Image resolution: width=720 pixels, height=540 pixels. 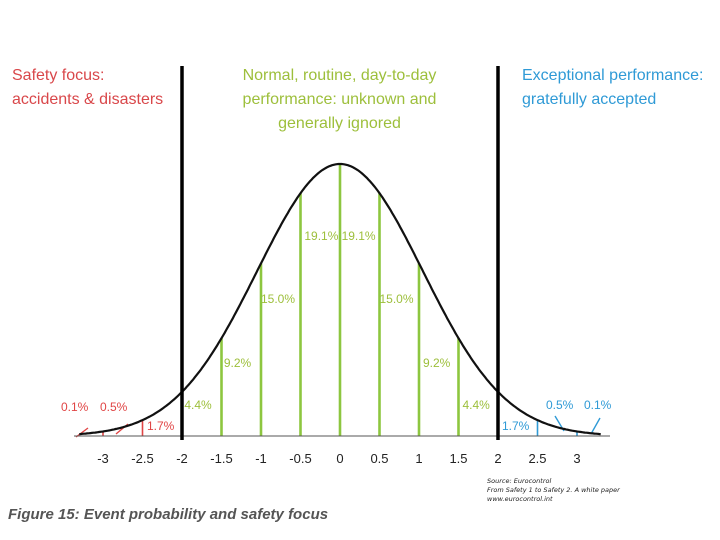 I want to click on tick-label: -3, so click(x=103, y=458).